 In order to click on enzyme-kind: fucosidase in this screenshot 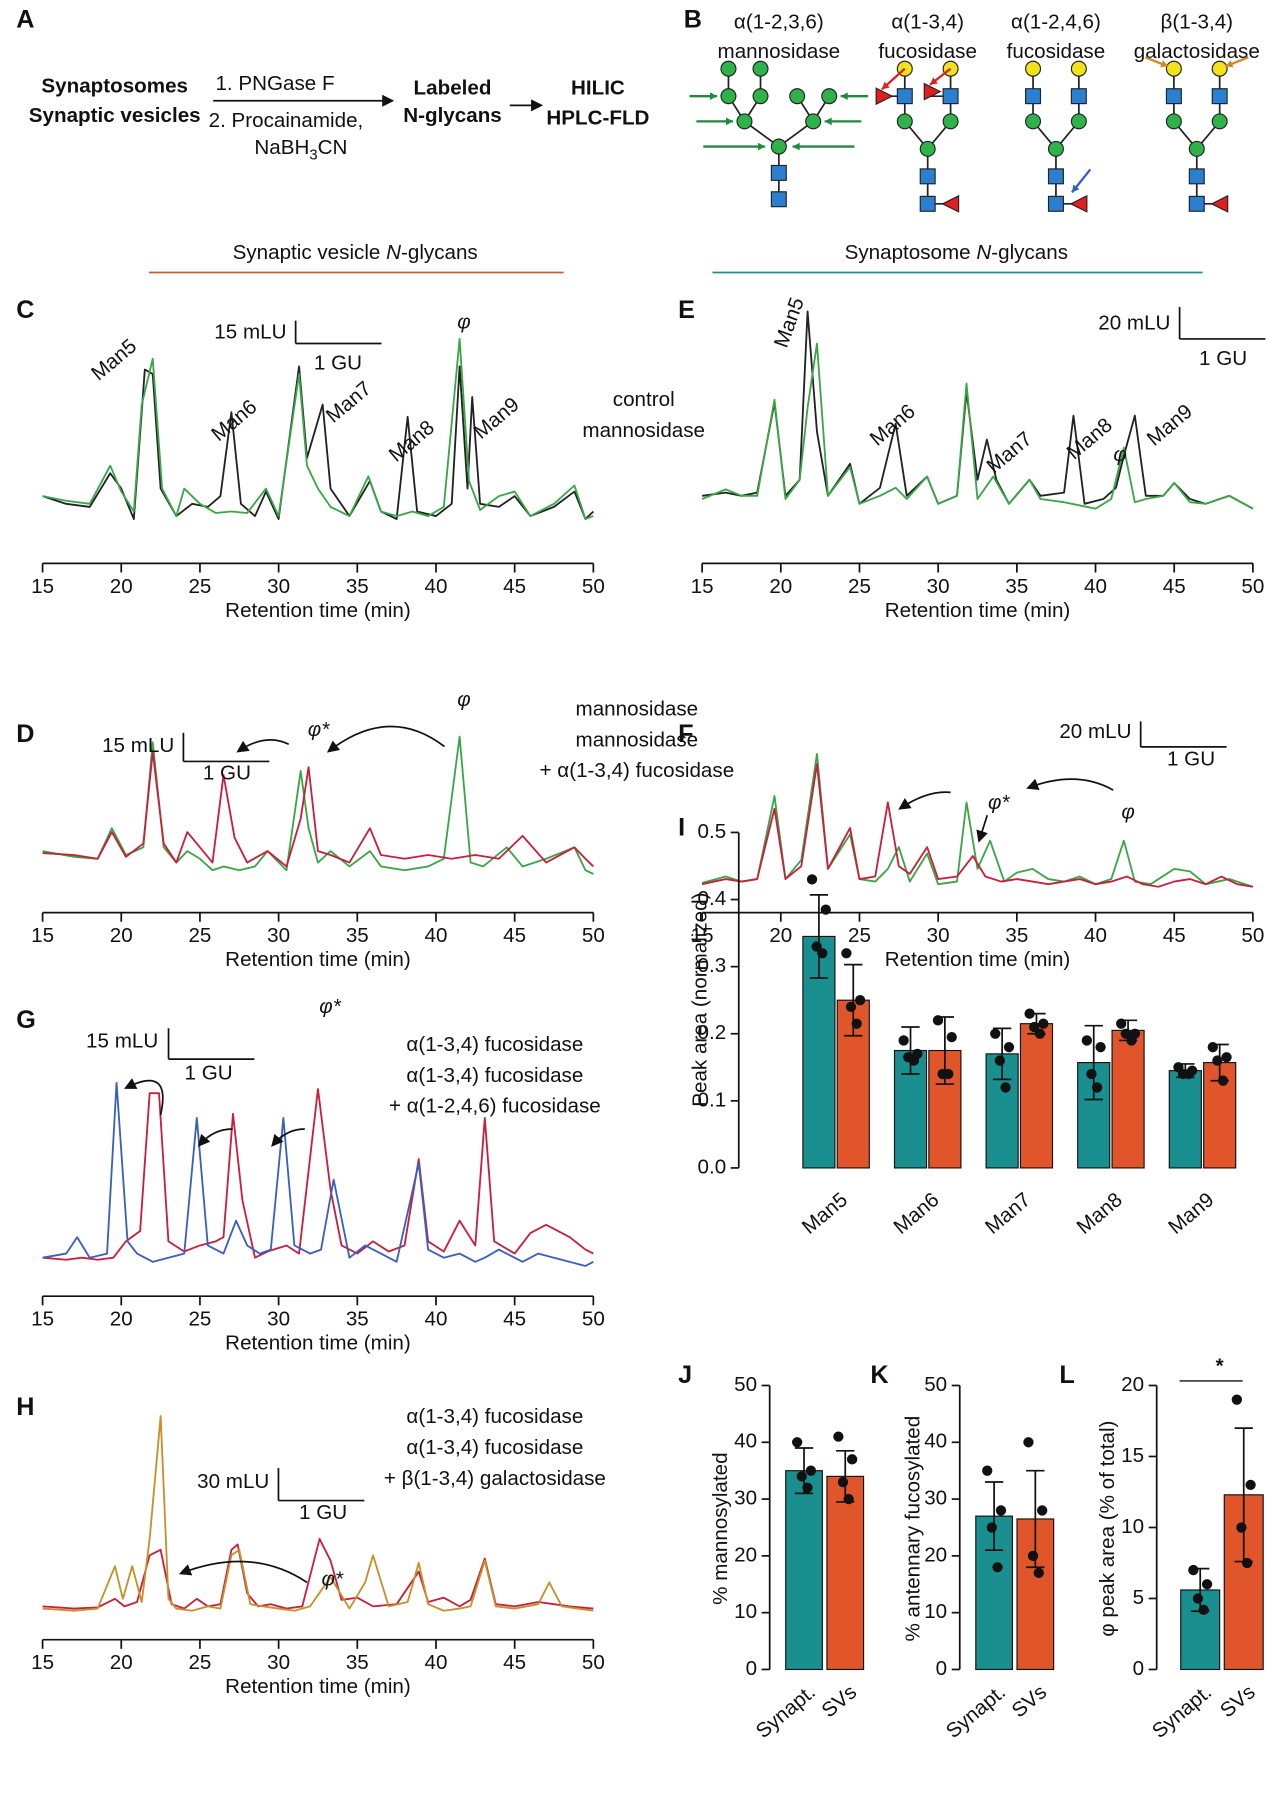, I will do `click(927, 51)`.